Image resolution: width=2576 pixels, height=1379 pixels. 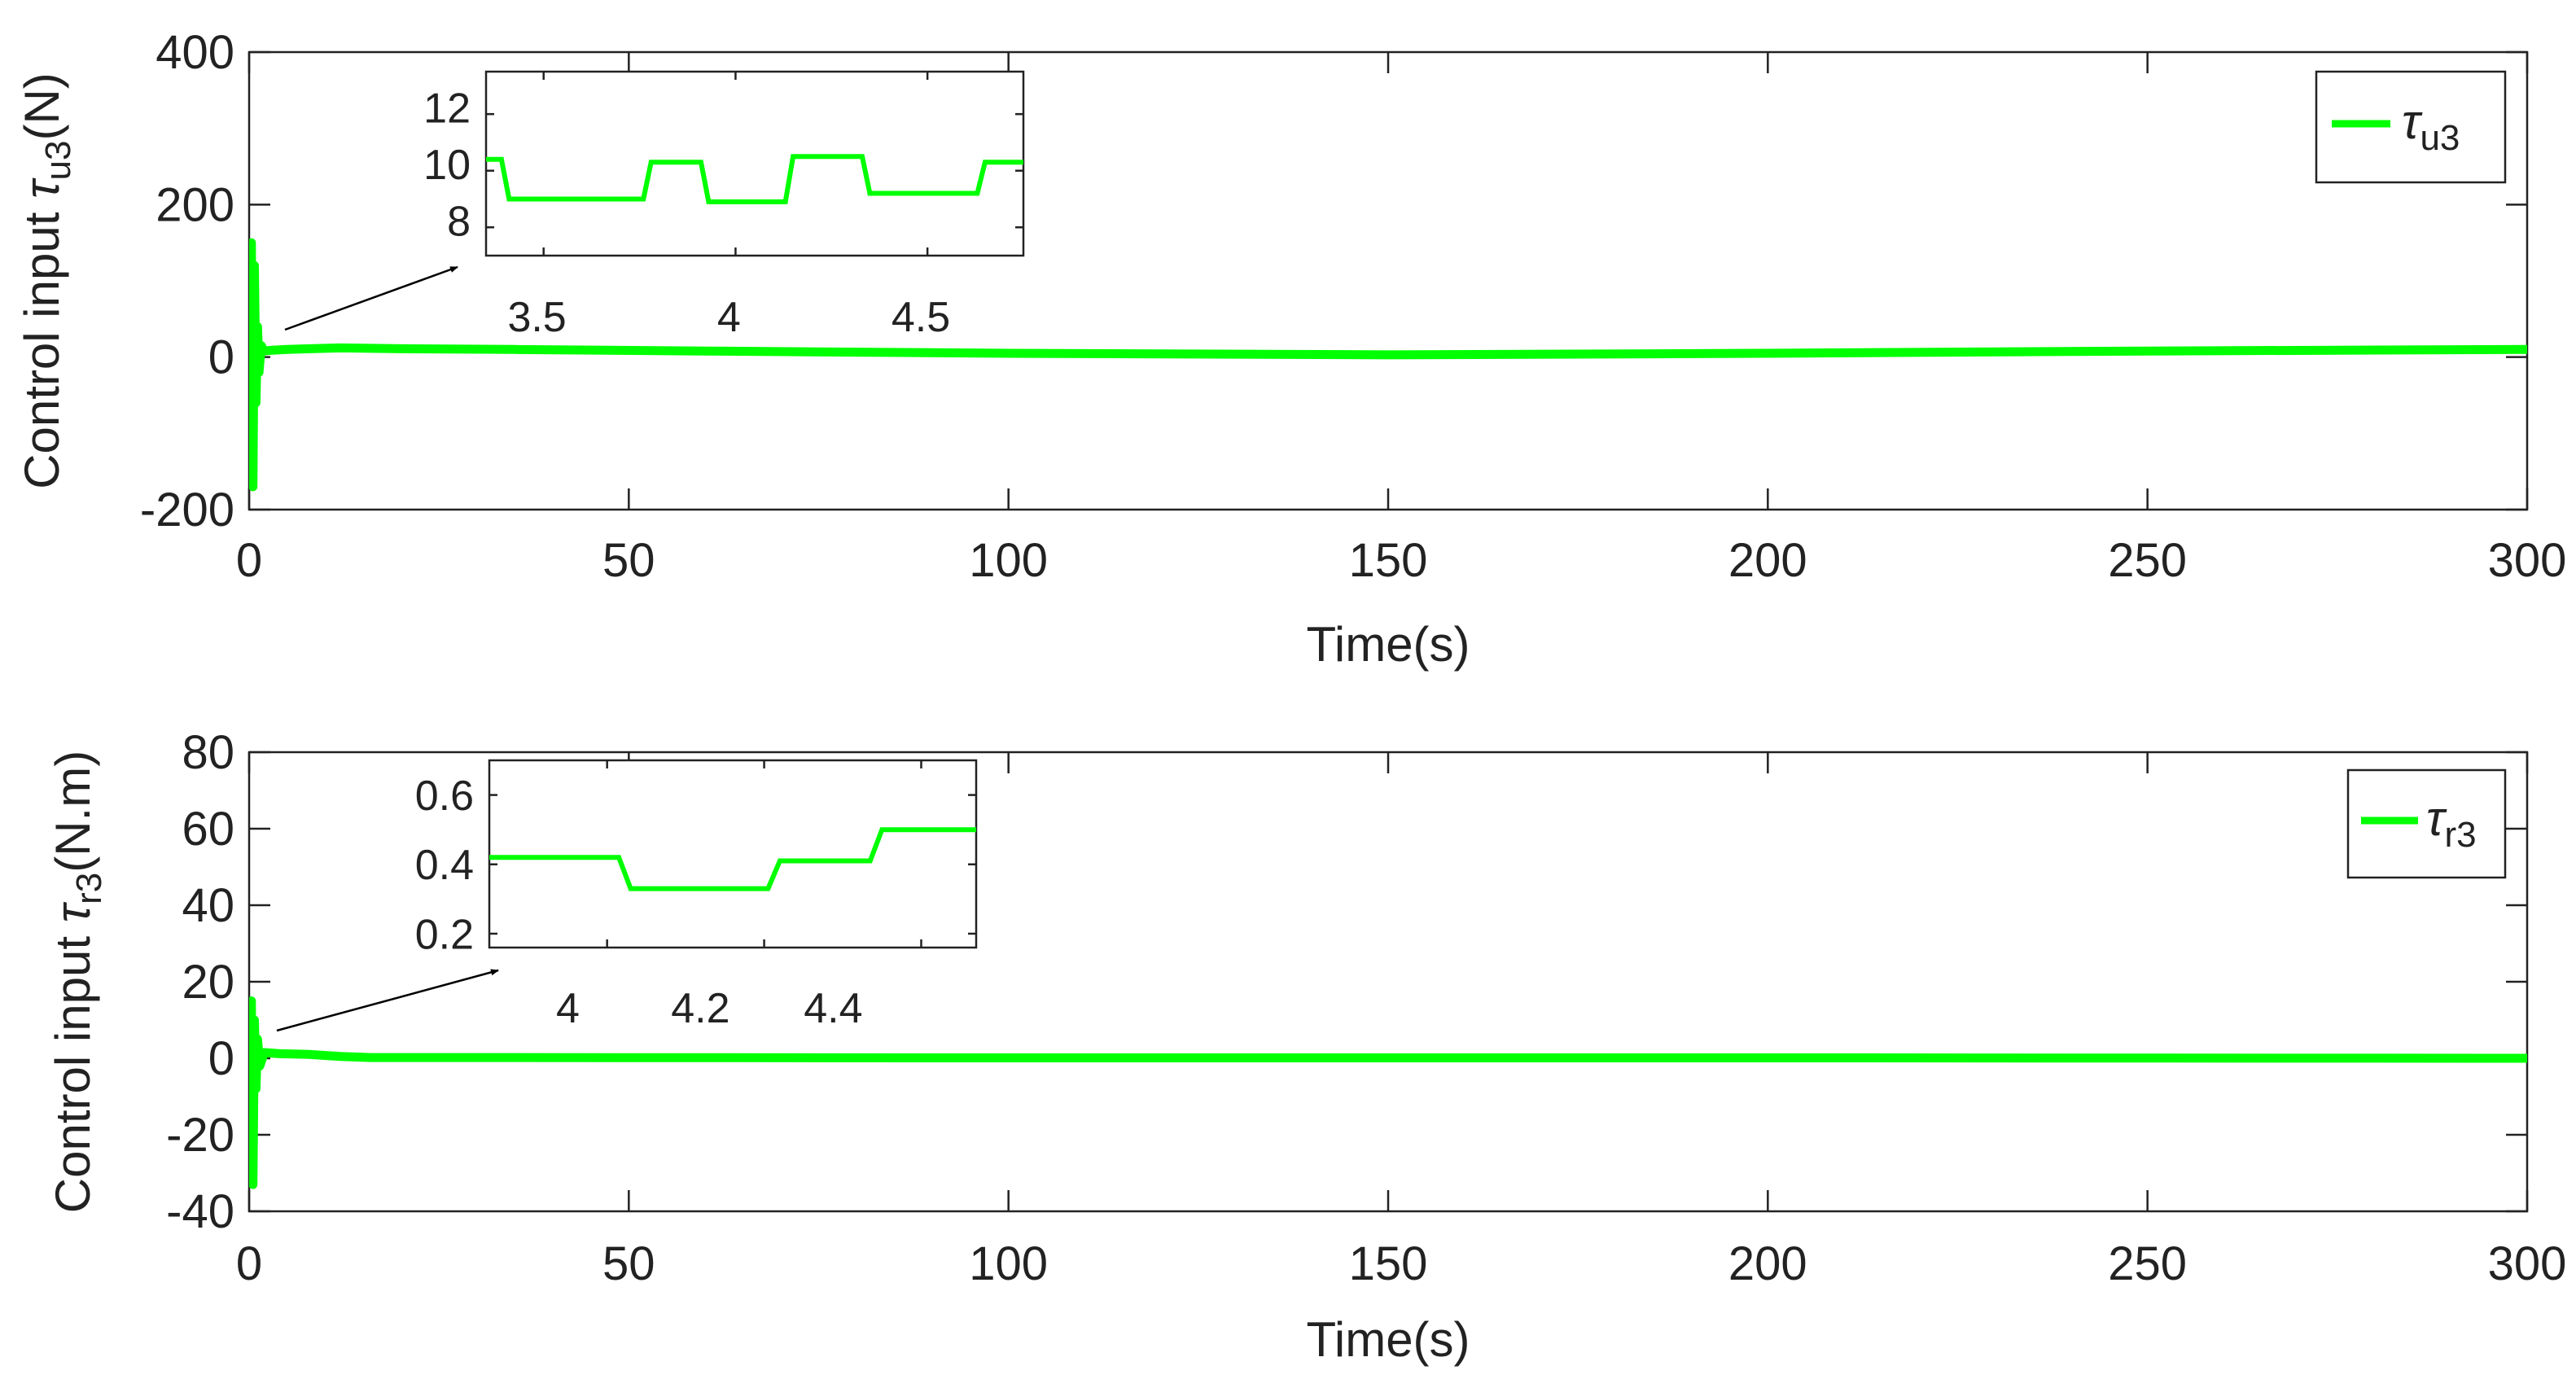 I want to click on inset-y-tick-label: 12, so click(x=447, y=108).